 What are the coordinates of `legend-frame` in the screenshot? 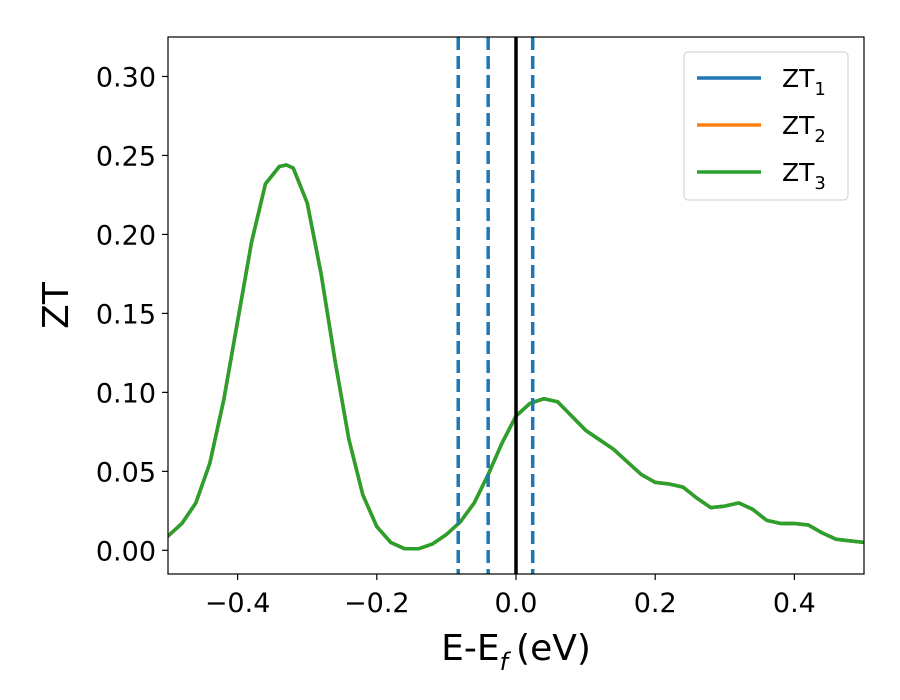 It's located at (766, 126).